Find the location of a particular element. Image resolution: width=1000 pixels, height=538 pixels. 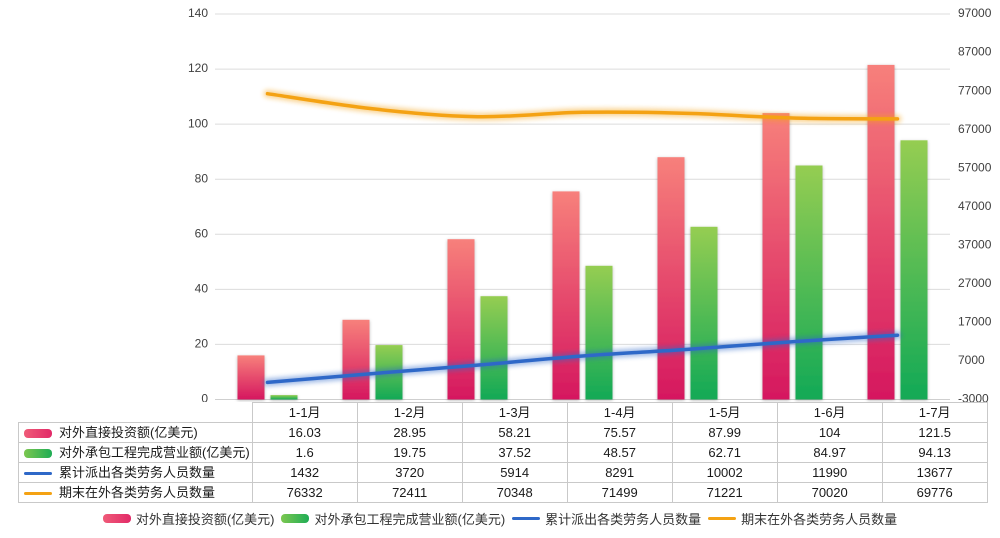

bar-1-1-1月 is located at coordinates (284, 397).